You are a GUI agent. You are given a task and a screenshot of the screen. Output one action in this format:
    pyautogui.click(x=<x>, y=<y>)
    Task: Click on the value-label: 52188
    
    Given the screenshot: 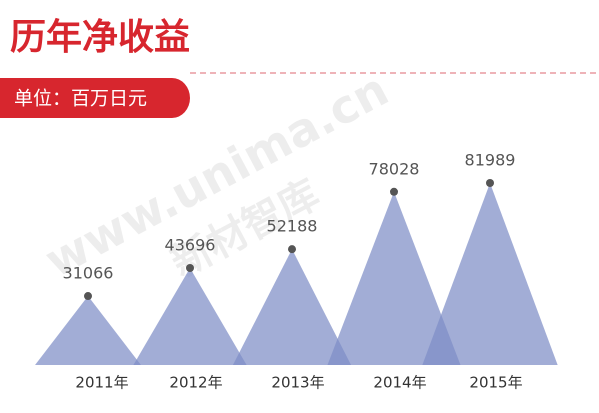 What is the action you would take?
    pyautogui.click(x=292, y=226)
    